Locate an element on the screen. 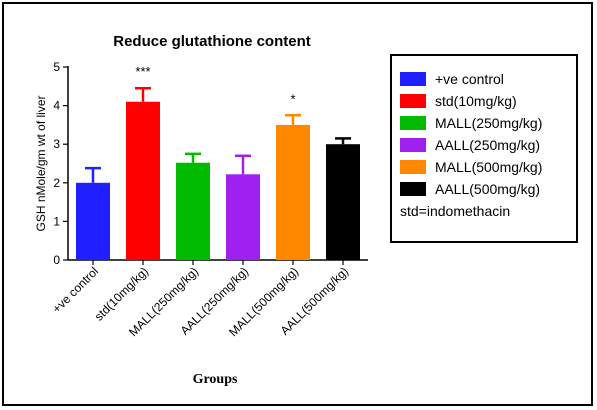 This screenshot has width=597, height=410. y-tick-label: 5 is located at coordinates (56, 67).